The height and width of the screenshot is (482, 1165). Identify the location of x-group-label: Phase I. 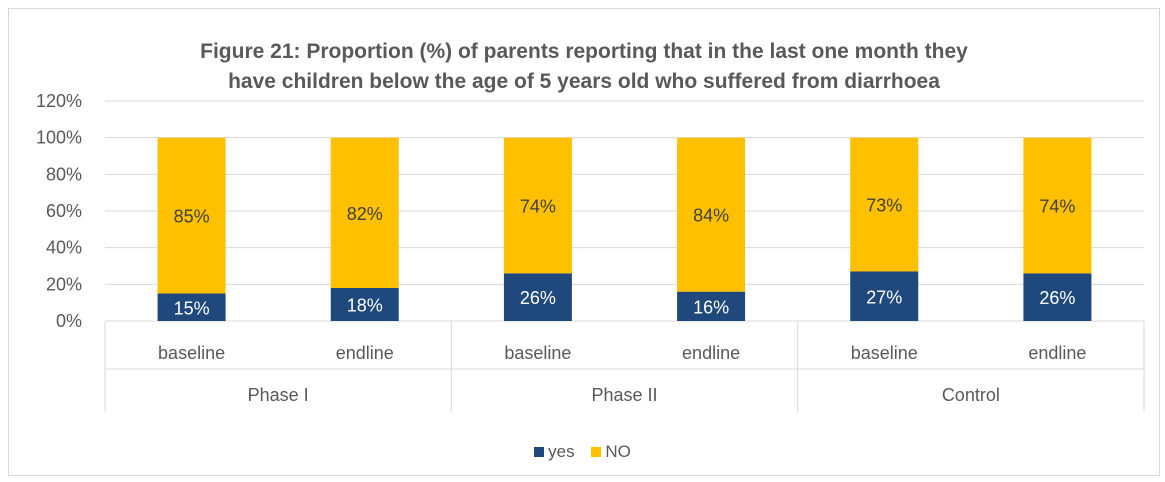
(278, 395).